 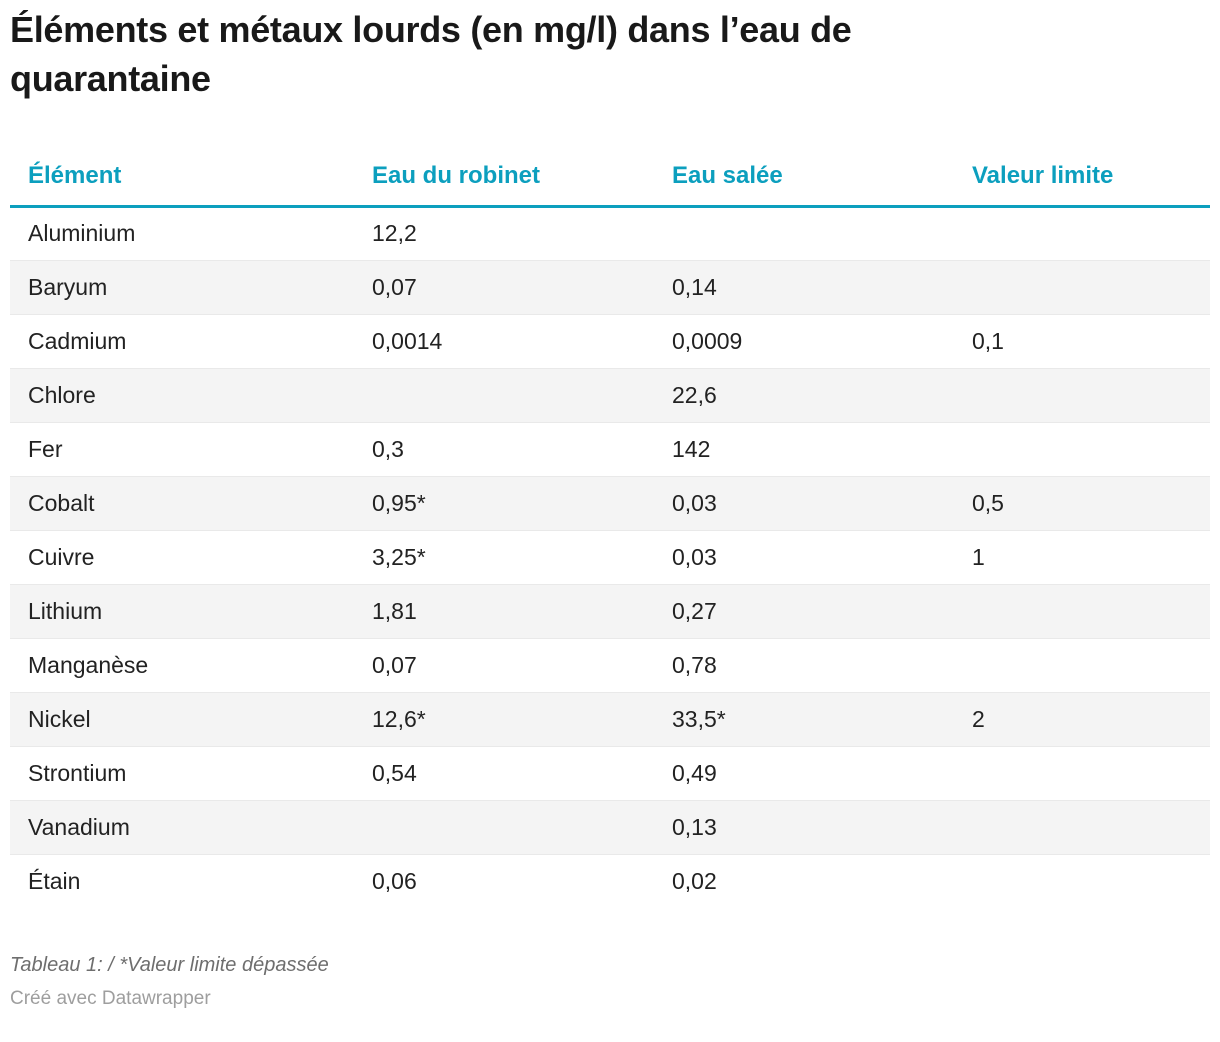 I want to click on salt-water-cell: 0,27, so click(x=694, y=610).